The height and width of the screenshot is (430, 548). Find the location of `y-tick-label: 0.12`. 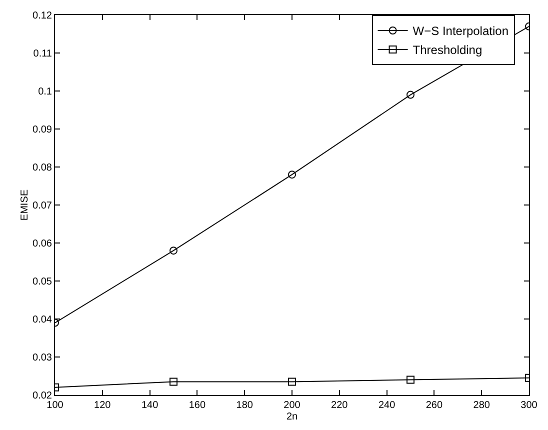

y-tick-label: 0.12 is located at coordinates (42, 16).